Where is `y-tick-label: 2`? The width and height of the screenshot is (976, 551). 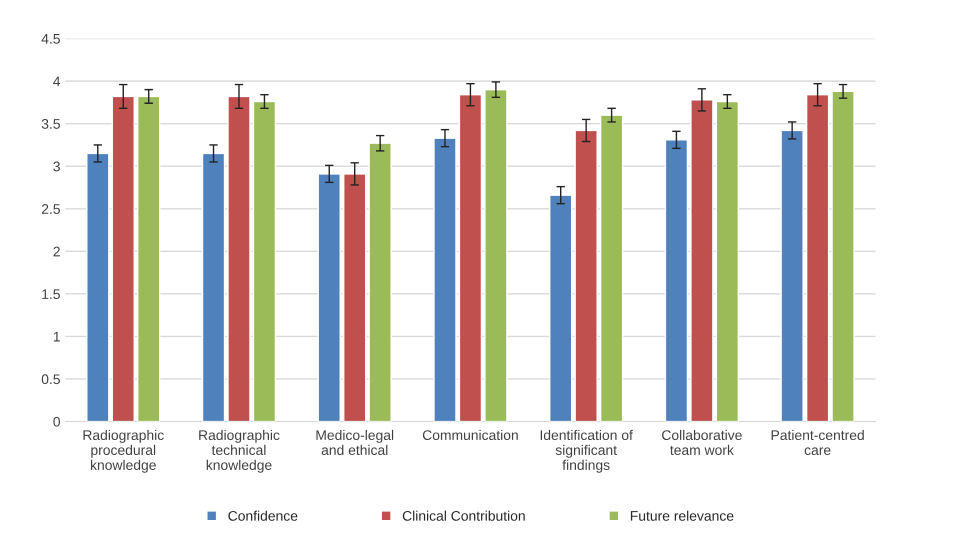
y-tick-label: 2 is located at coordinates (57, 251).